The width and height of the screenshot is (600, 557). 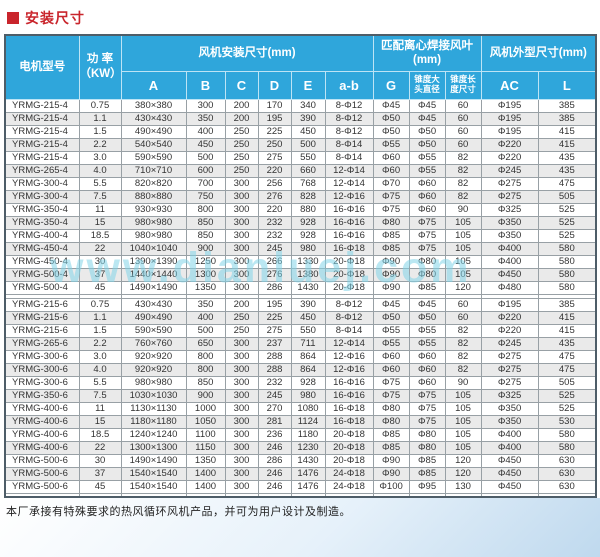 What do you see at coordinates (205, 434) in the screenshot?
I see `cell-B: 1100` at bounding box center [205, 434].